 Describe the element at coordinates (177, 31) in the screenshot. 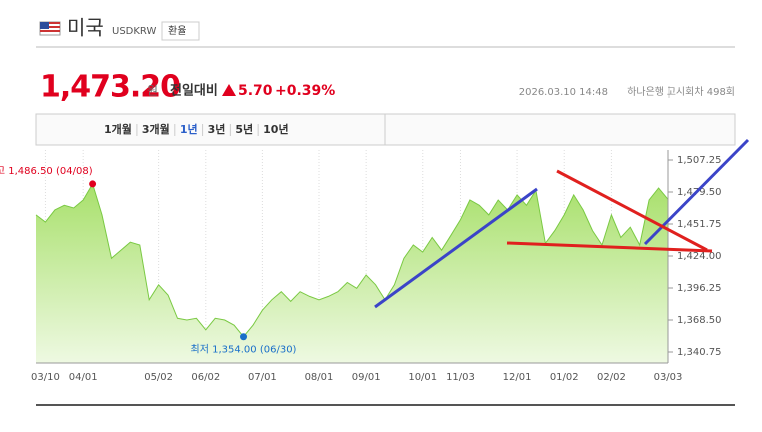

I see `exchange-button: 환율` at that location.